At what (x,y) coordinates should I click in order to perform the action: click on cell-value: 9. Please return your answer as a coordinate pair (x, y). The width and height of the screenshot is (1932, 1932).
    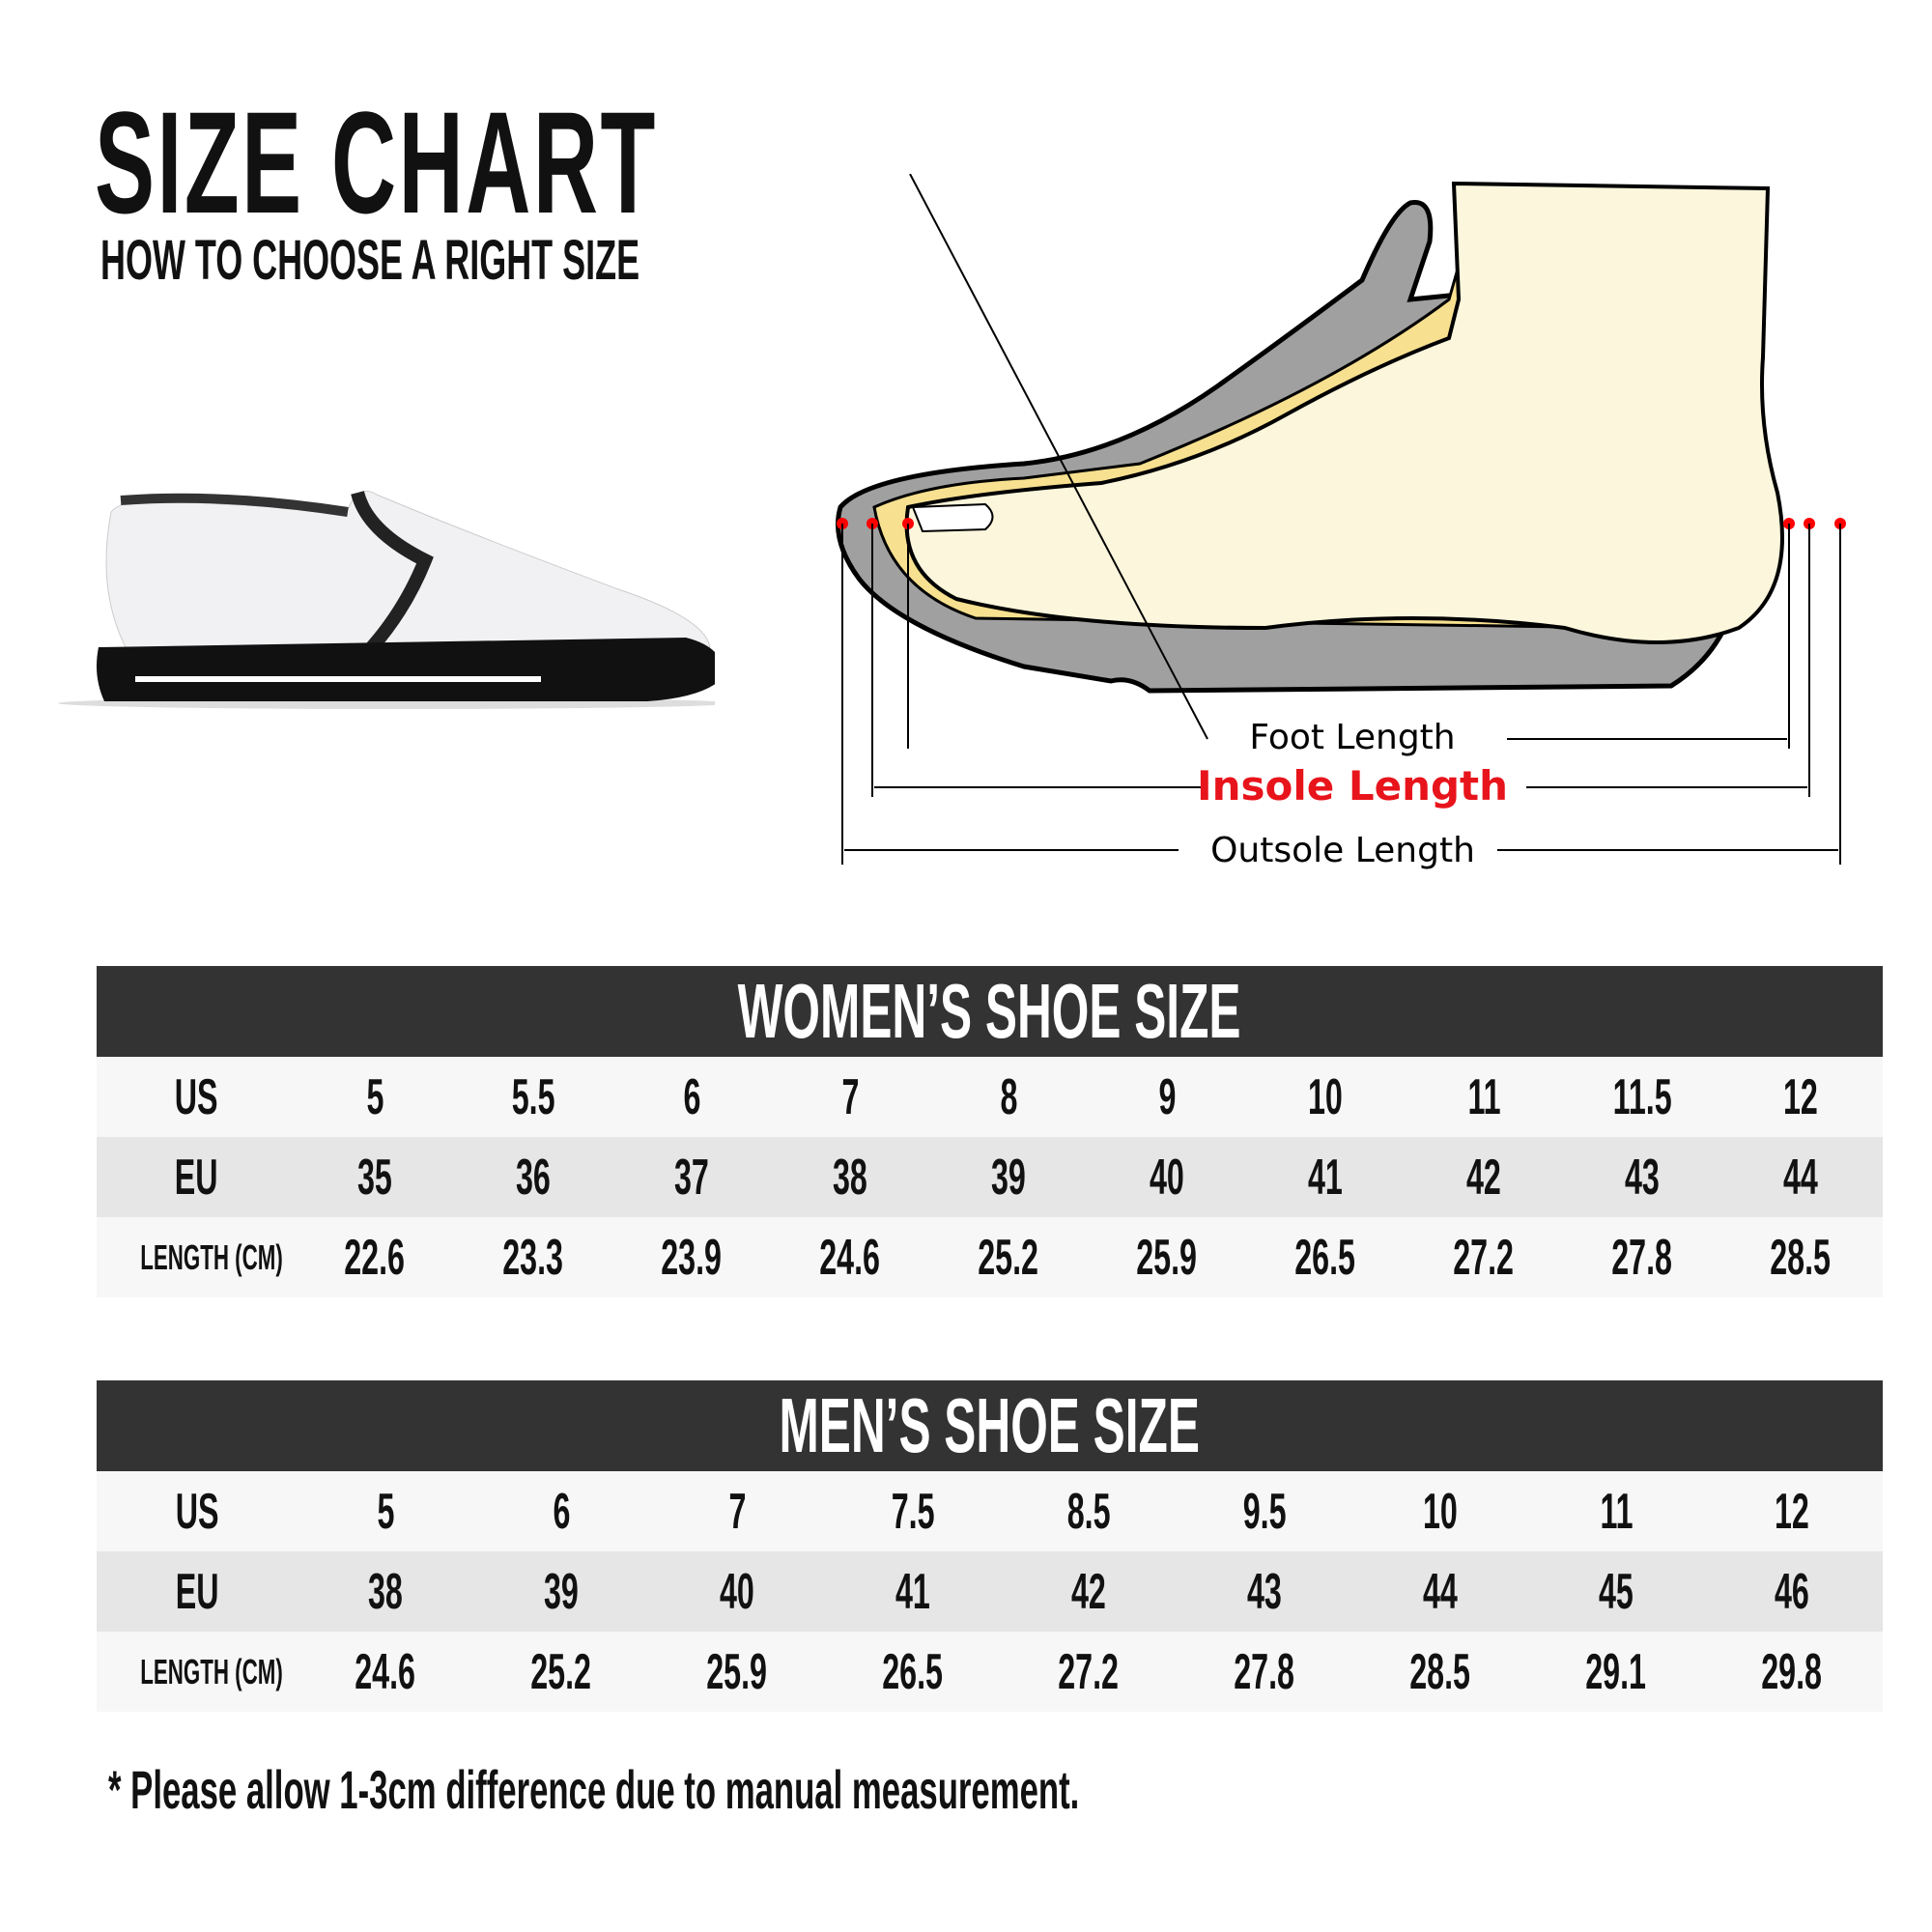
    Looking at the image, I should click on (1167, 1096).